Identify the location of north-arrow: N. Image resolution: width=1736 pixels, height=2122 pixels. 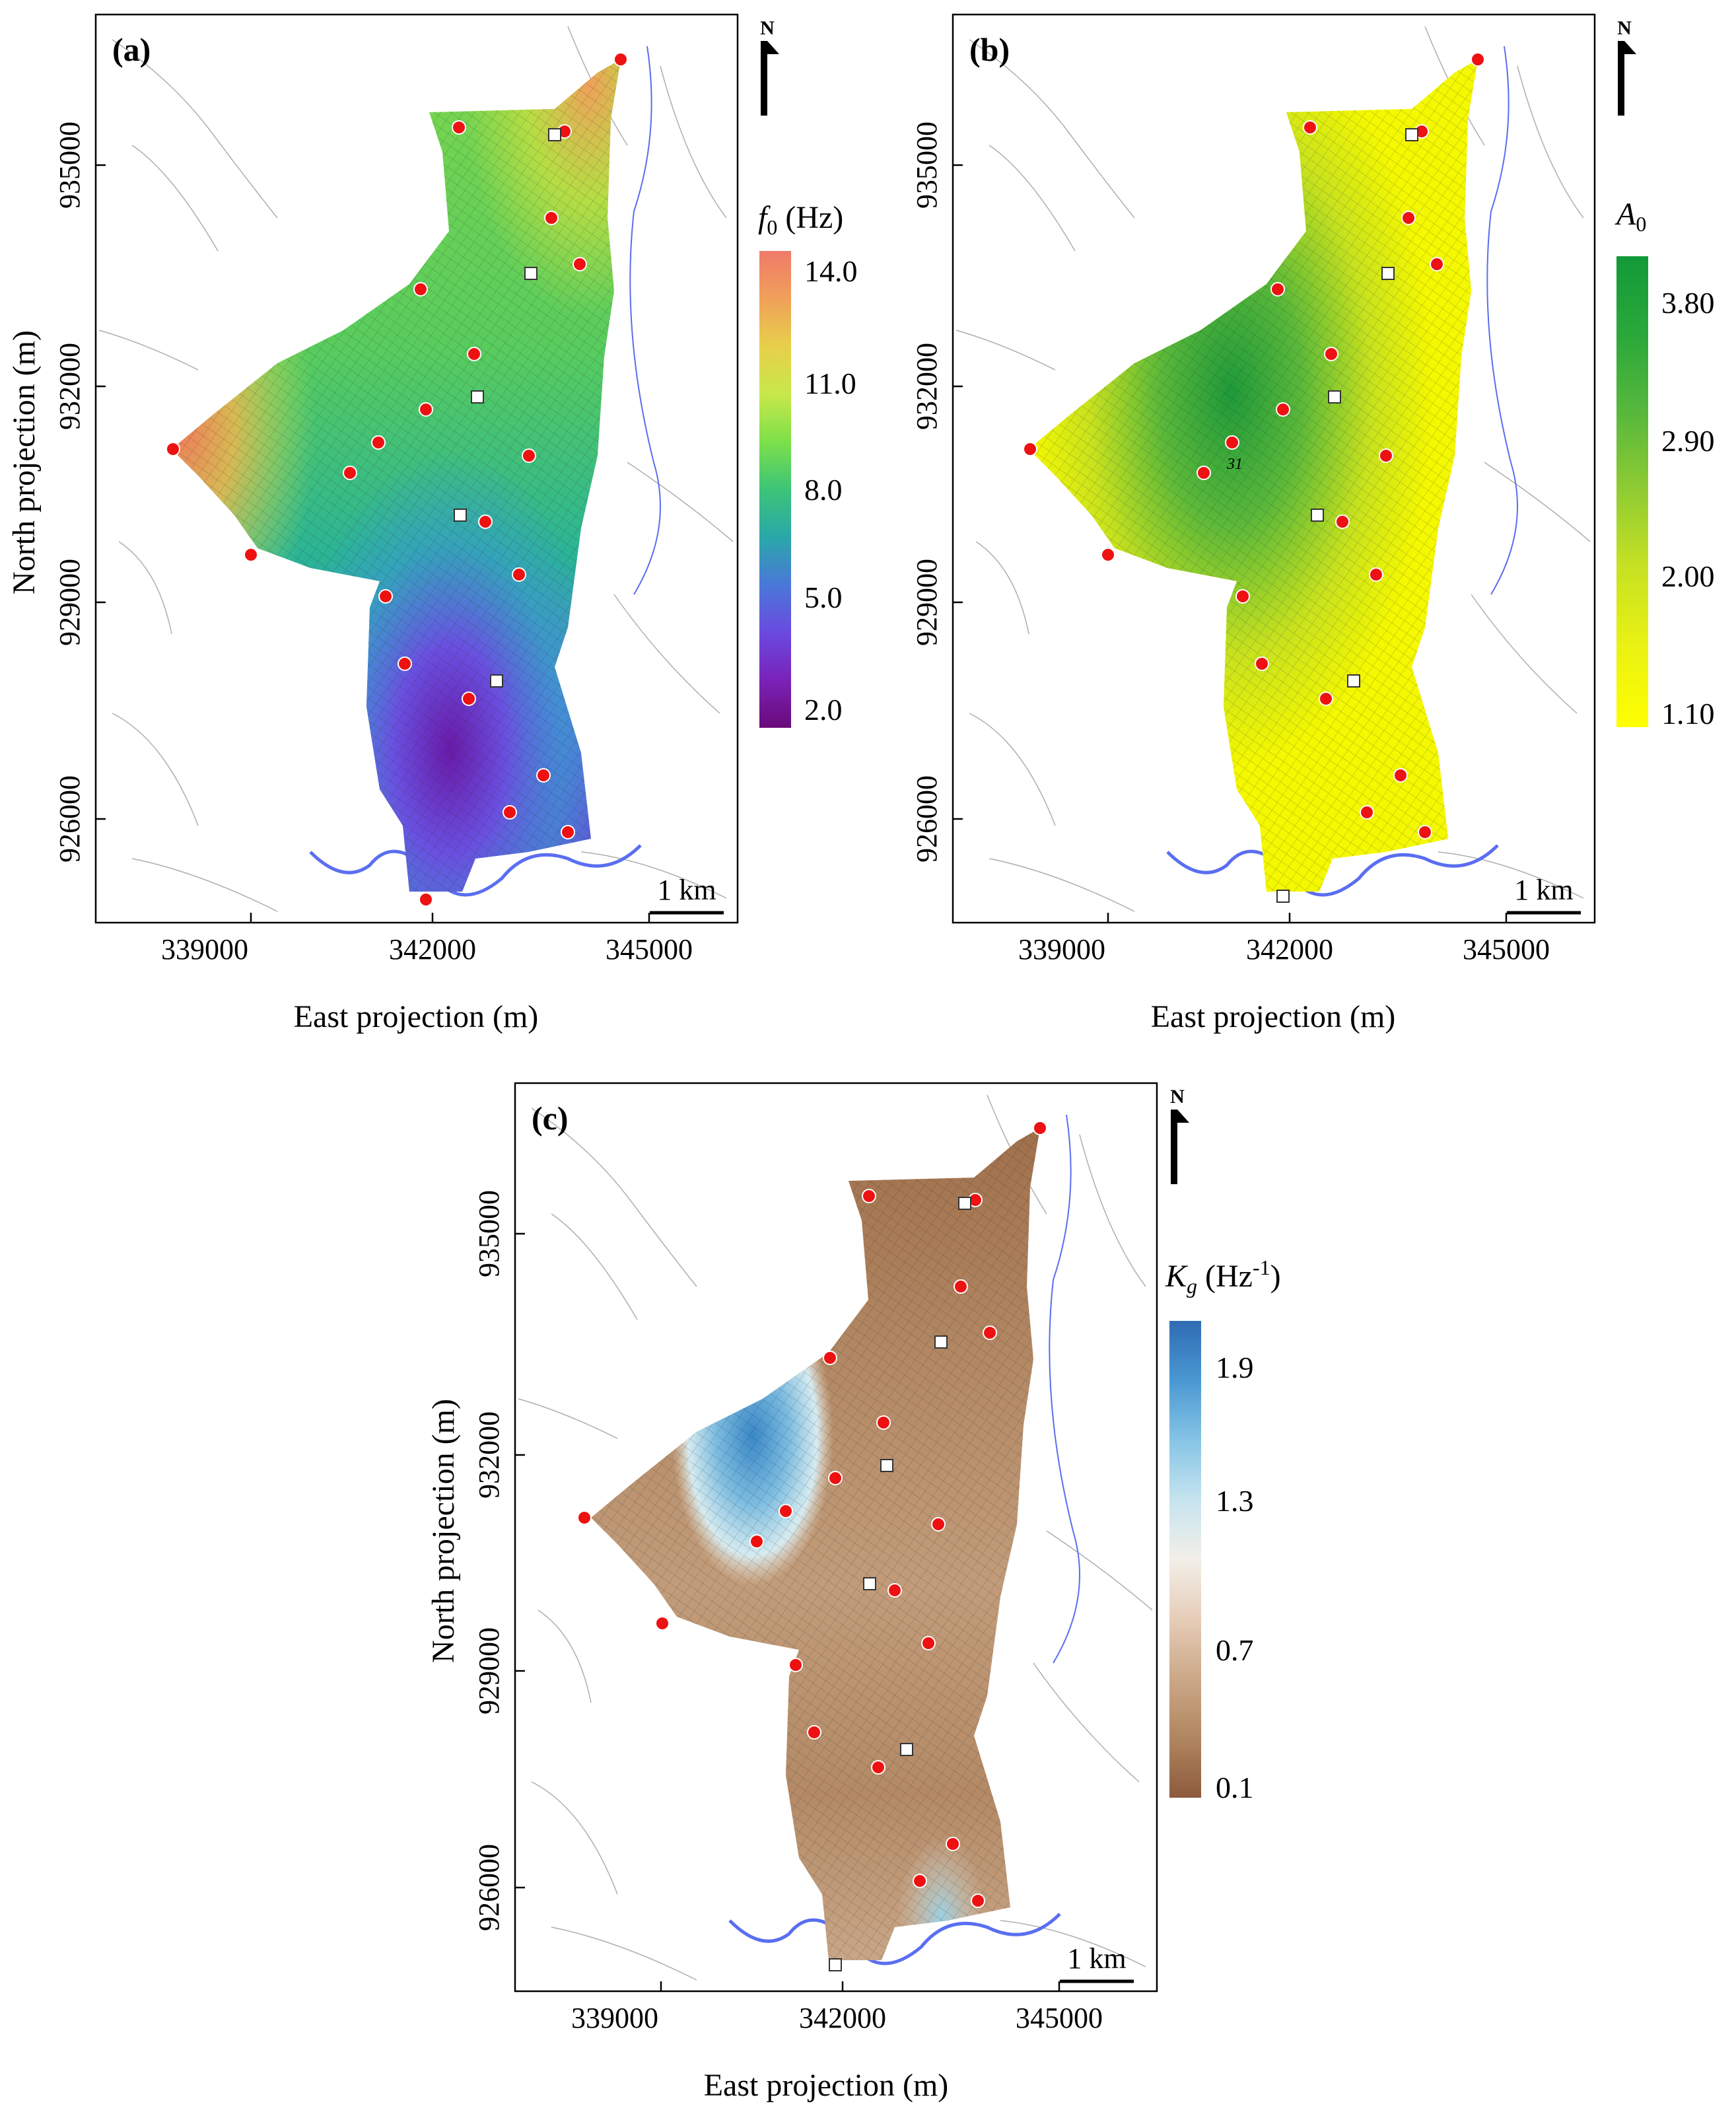
(1179, 1135).